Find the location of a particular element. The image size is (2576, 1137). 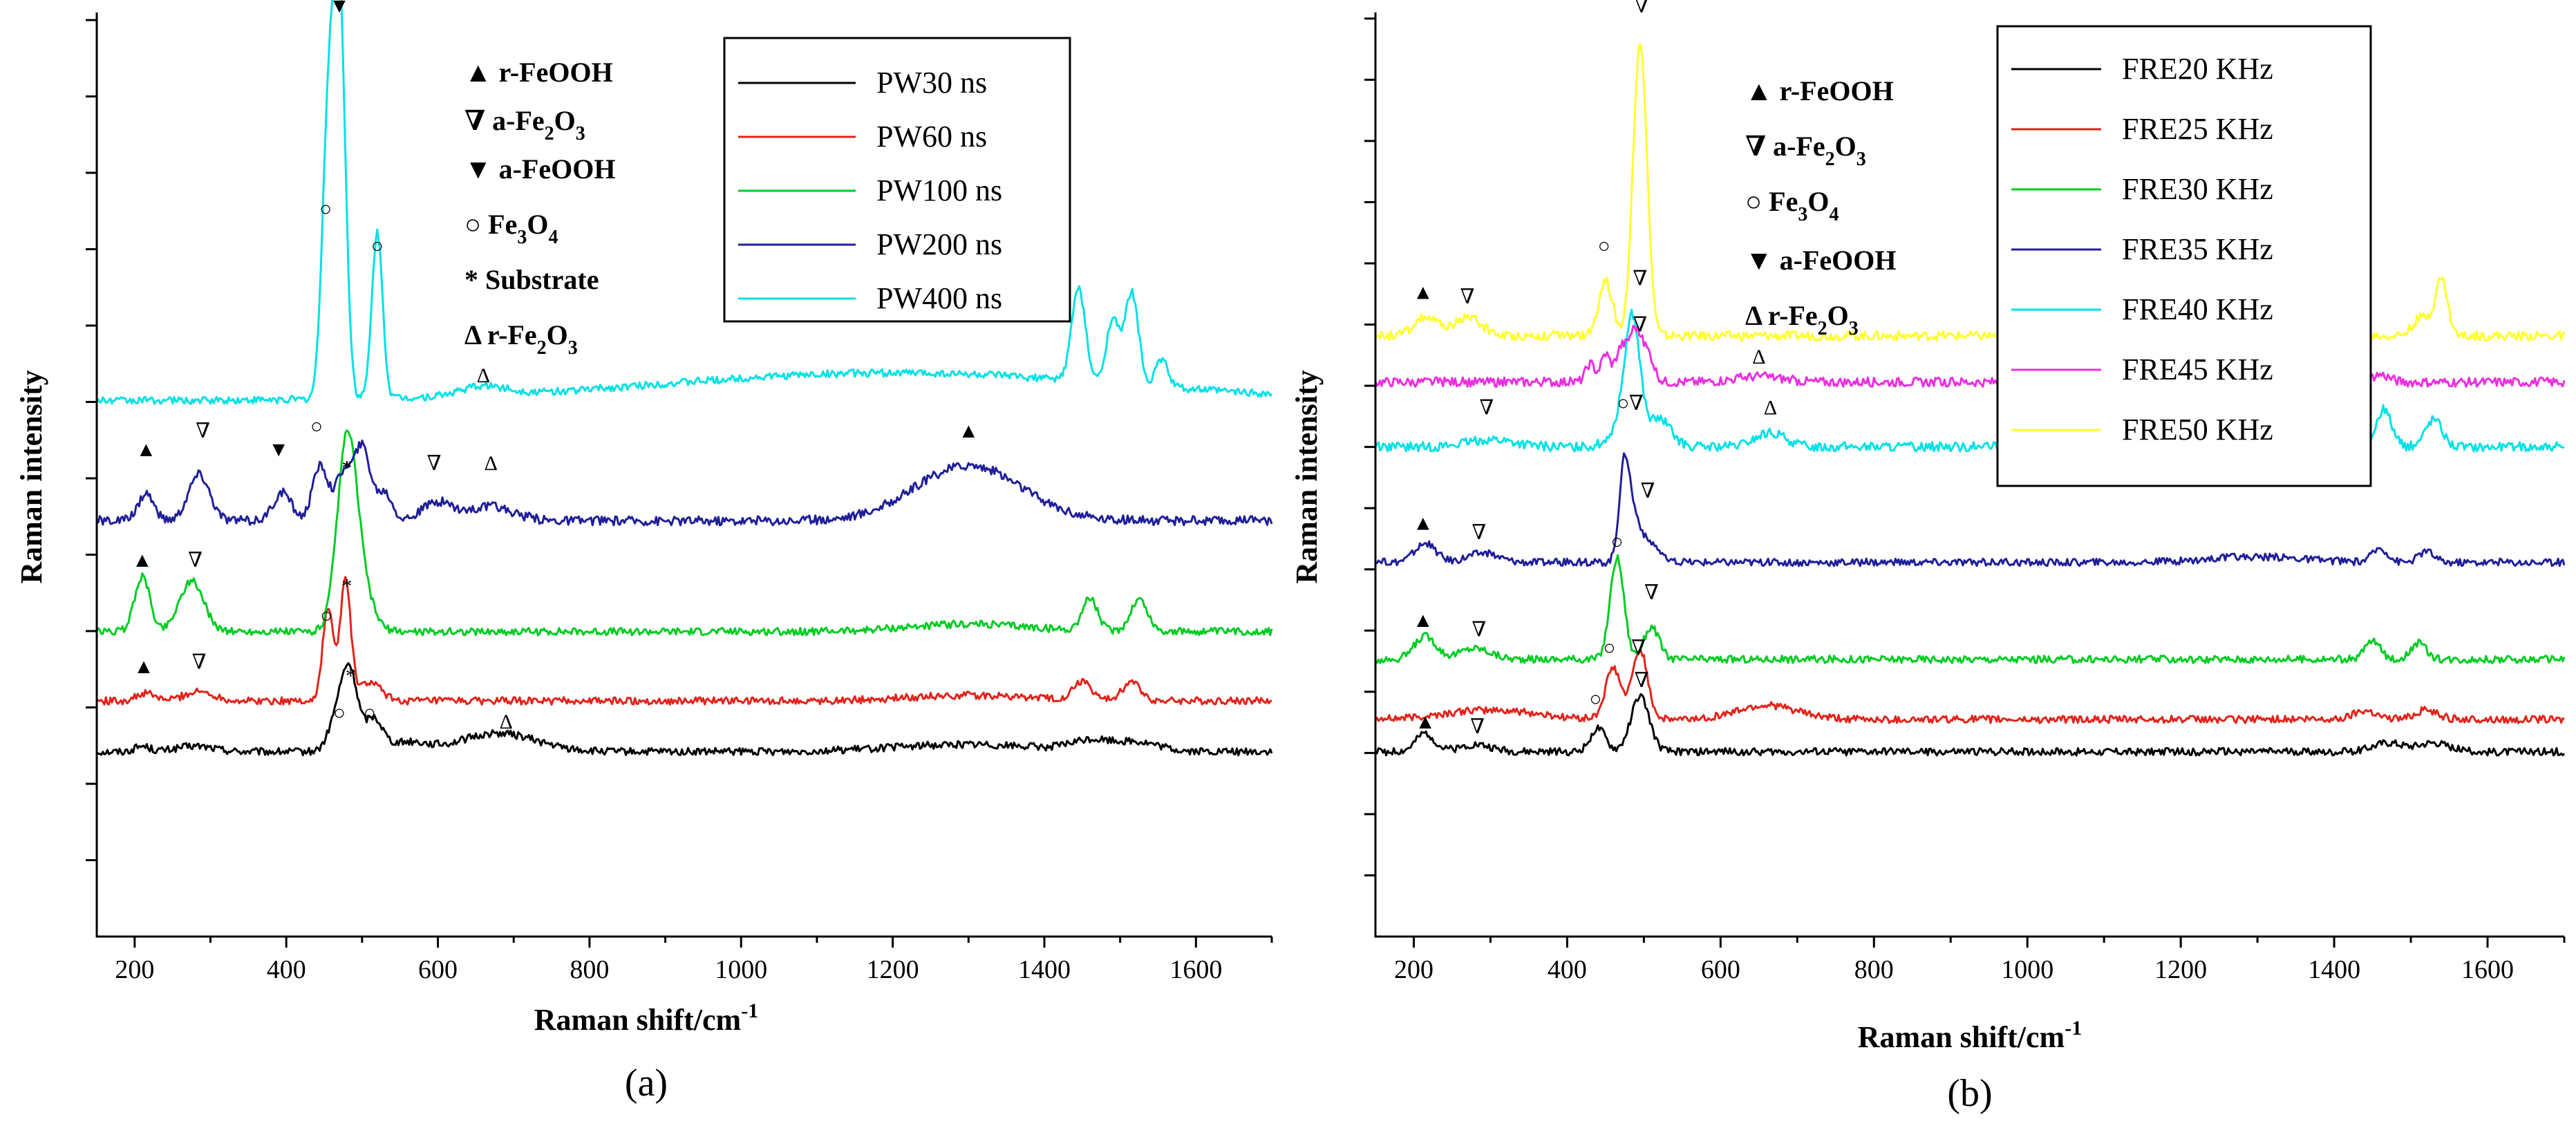

phase-a-2: ∇ a-Fe2O3 is located at coordinates (524, 125).